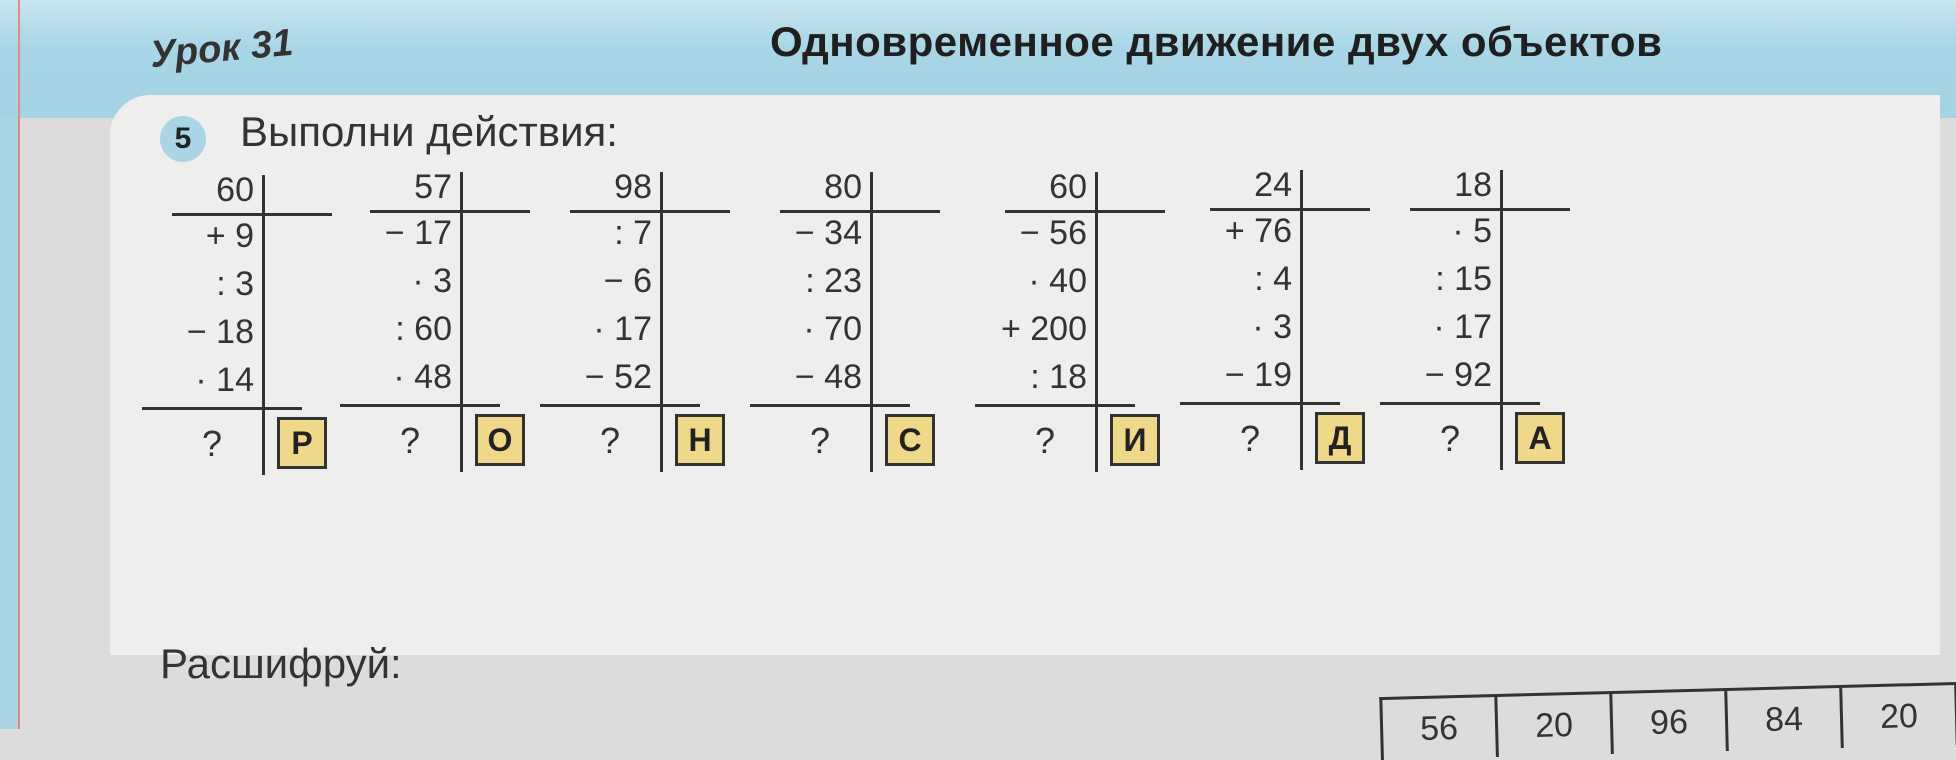 The width and height of the screenshot is (1956, 760). I want to click on chain-operation: − 56, so click(1053, 233).